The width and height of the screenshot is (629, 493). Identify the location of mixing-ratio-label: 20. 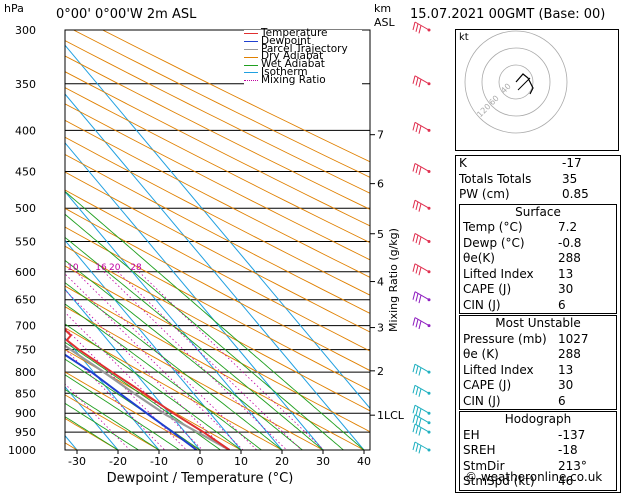
(115, 268).